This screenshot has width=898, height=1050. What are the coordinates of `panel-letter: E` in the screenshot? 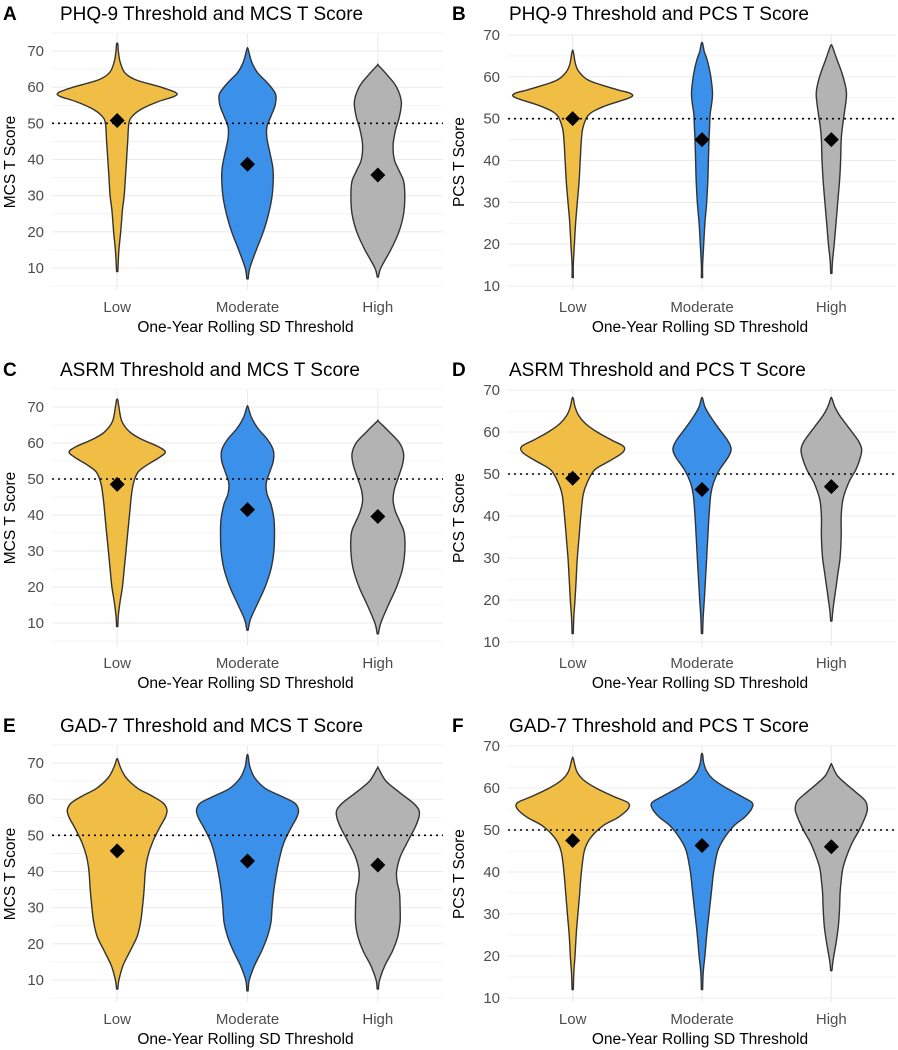 It's located at (9, 726).